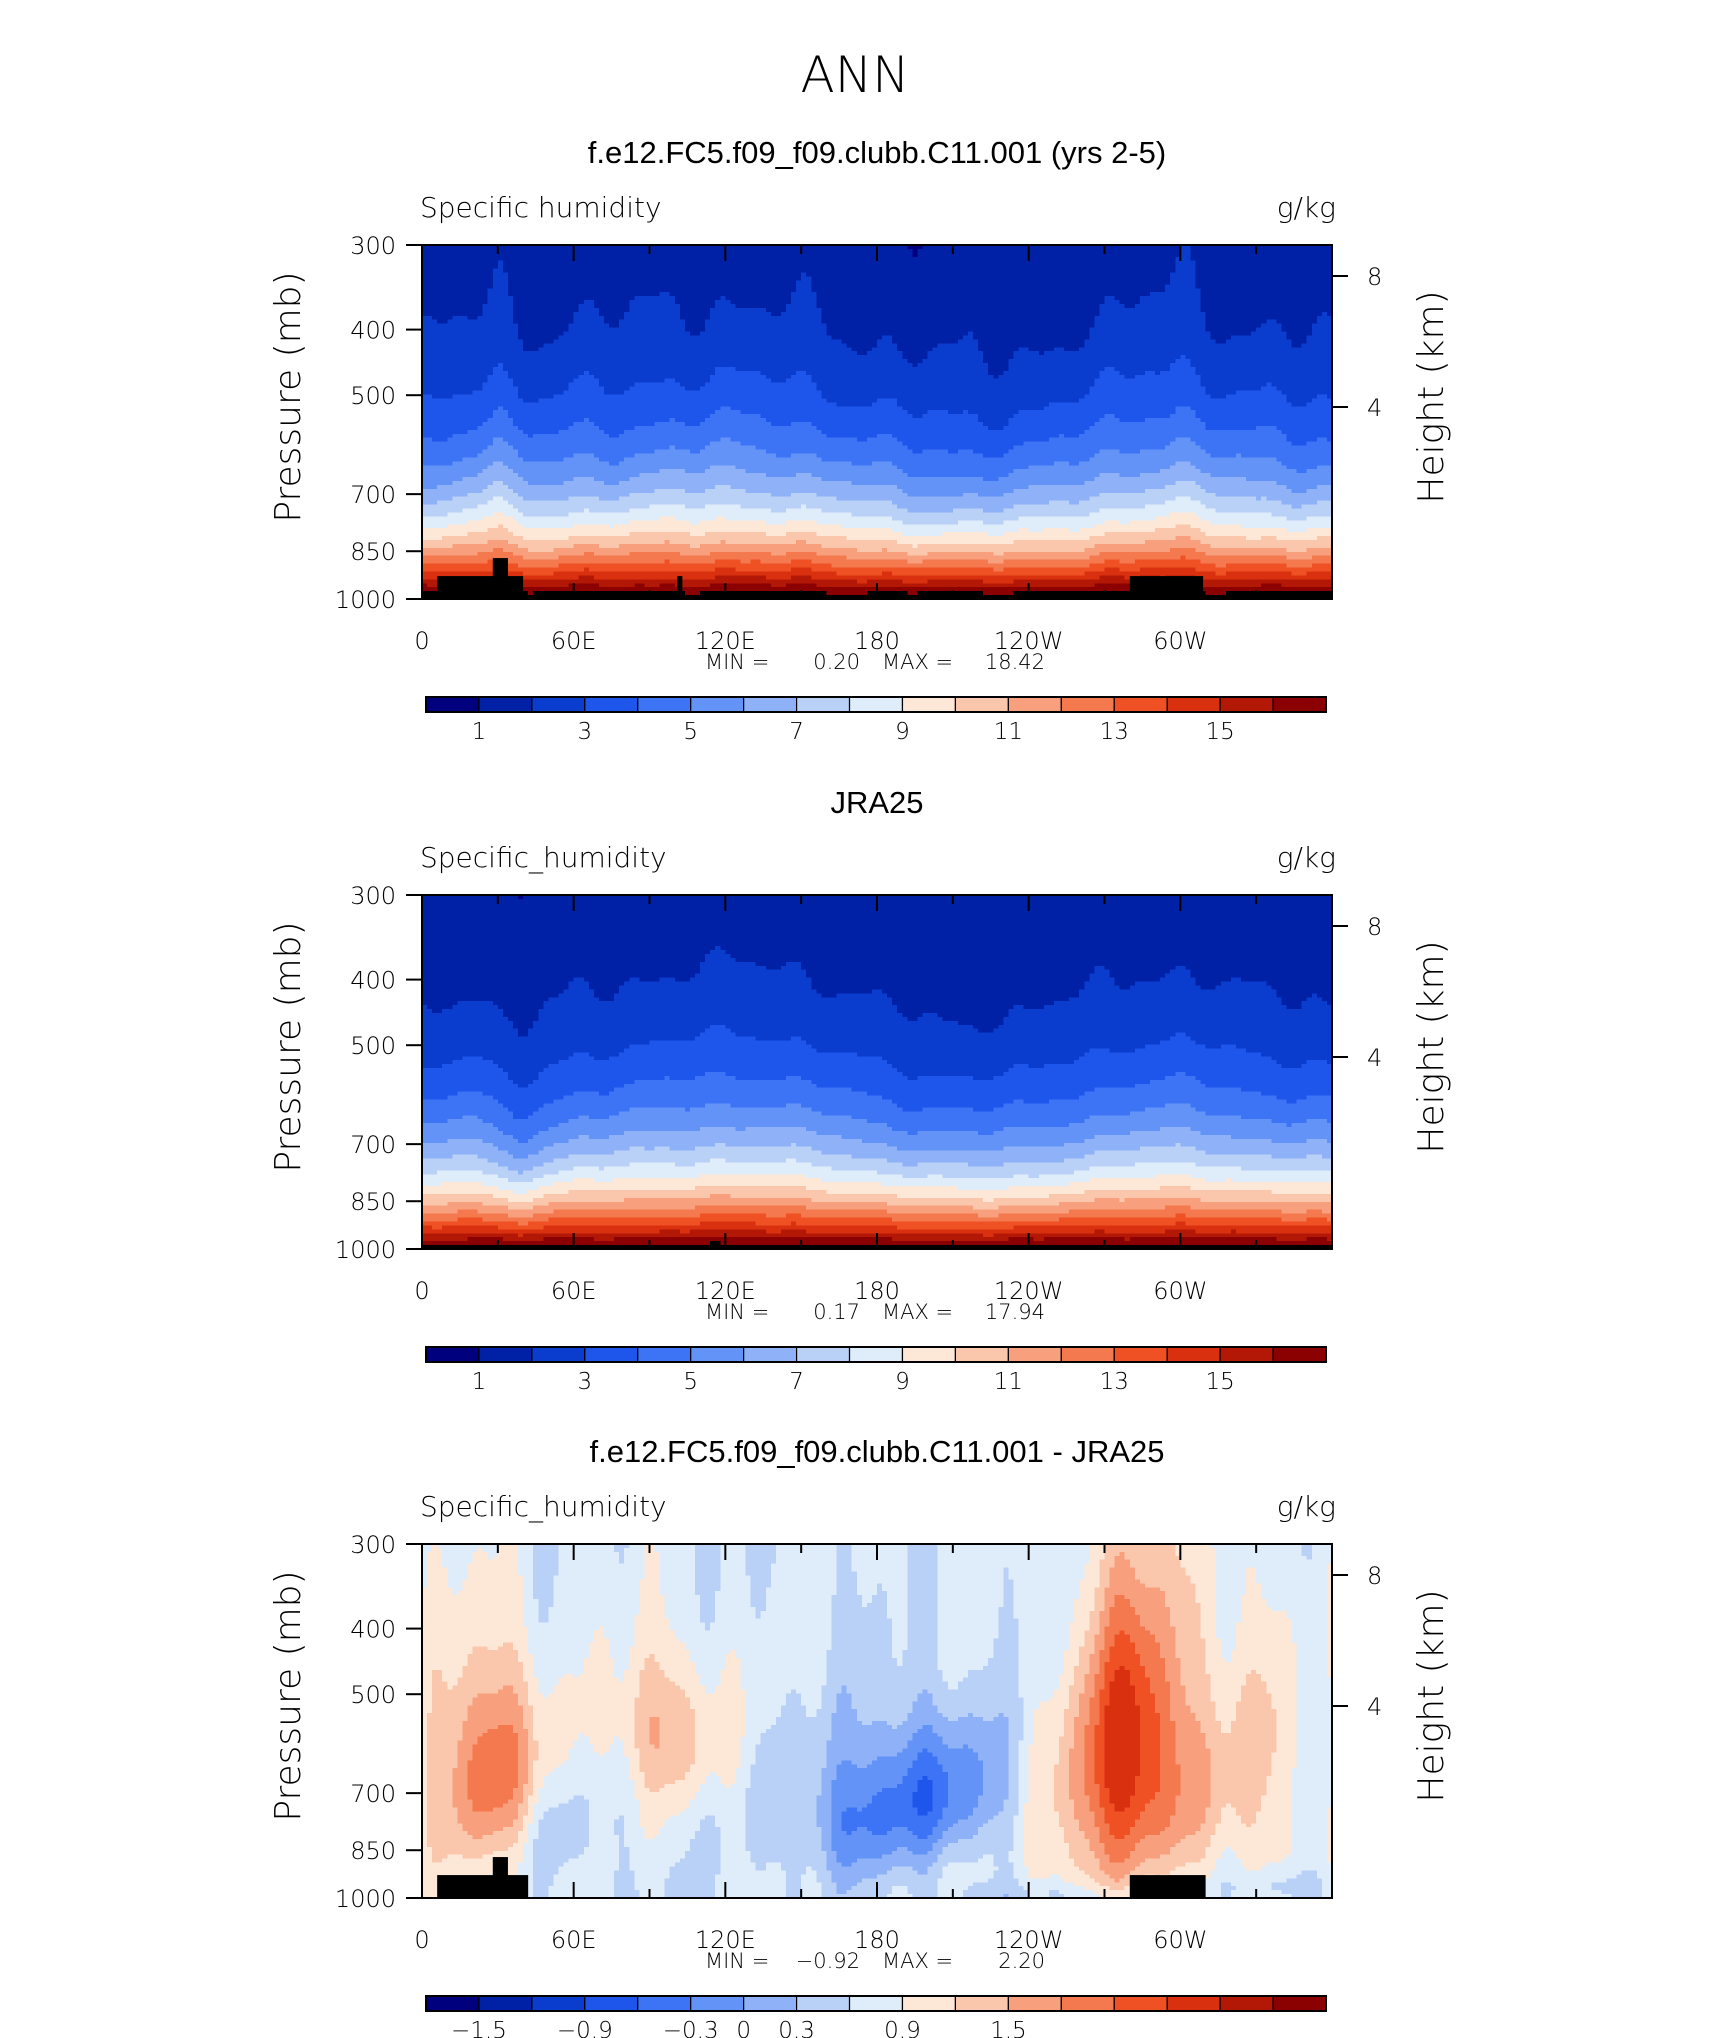 The image size is (1710, 2038). What do you see at coordinates (585, 2028) in the screenshot?
I see `colorbar-label: −0.9` at bounding box center [585, 2028].